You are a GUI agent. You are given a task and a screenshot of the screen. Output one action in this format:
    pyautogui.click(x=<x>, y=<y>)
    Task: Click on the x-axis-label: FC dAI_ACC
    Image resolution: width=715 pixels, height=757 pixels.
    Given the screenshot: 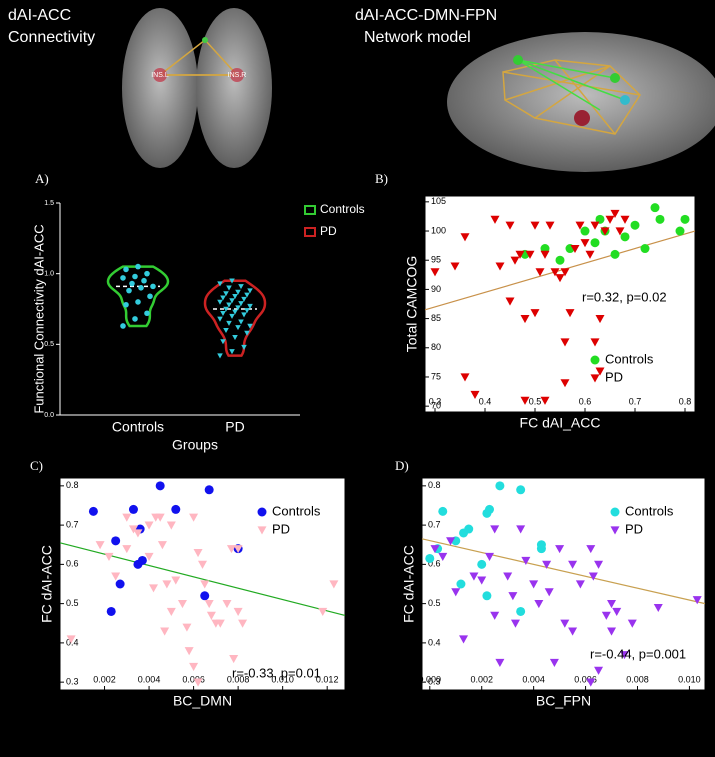 What is the action you would take?
    pyautogui.click(x=560, y=423)
    